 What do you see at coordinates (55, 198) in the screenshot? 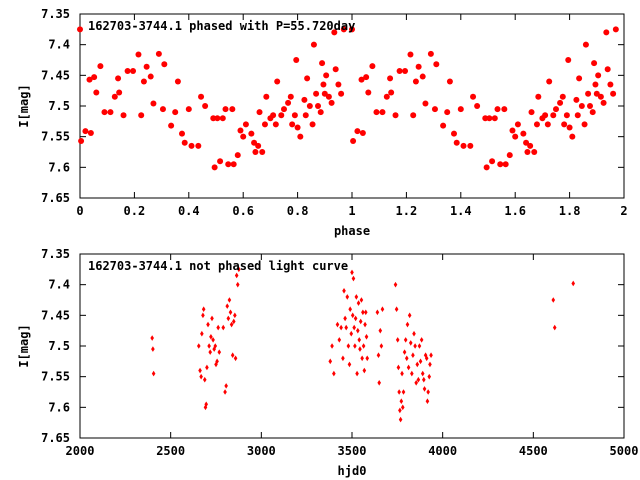
I see `phased-y-tick-label: 7.65` at bounding box center [55, 198].